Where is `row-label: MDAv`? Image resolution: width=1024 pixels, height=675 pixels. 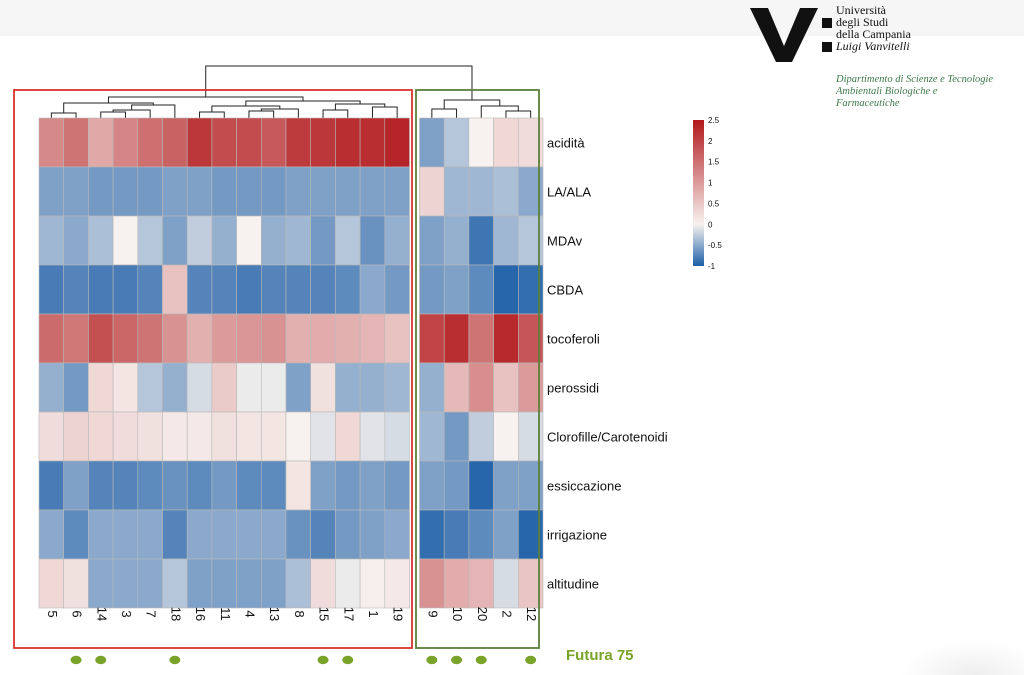
row-label: MDAv is located at coordinates (565, 241).